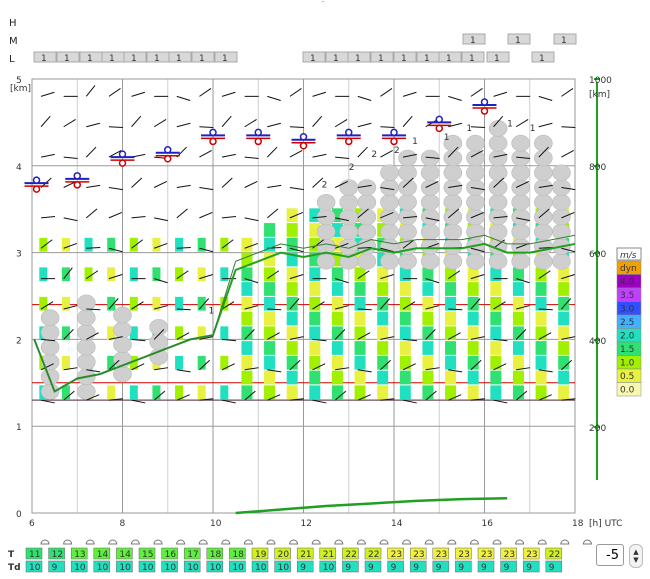 Image resolution: width=650 pixels, height=579 pixels. Describe the element at coordinates (552, 568) in the screenshot. I see `dewpoint-value: 9` at that location.